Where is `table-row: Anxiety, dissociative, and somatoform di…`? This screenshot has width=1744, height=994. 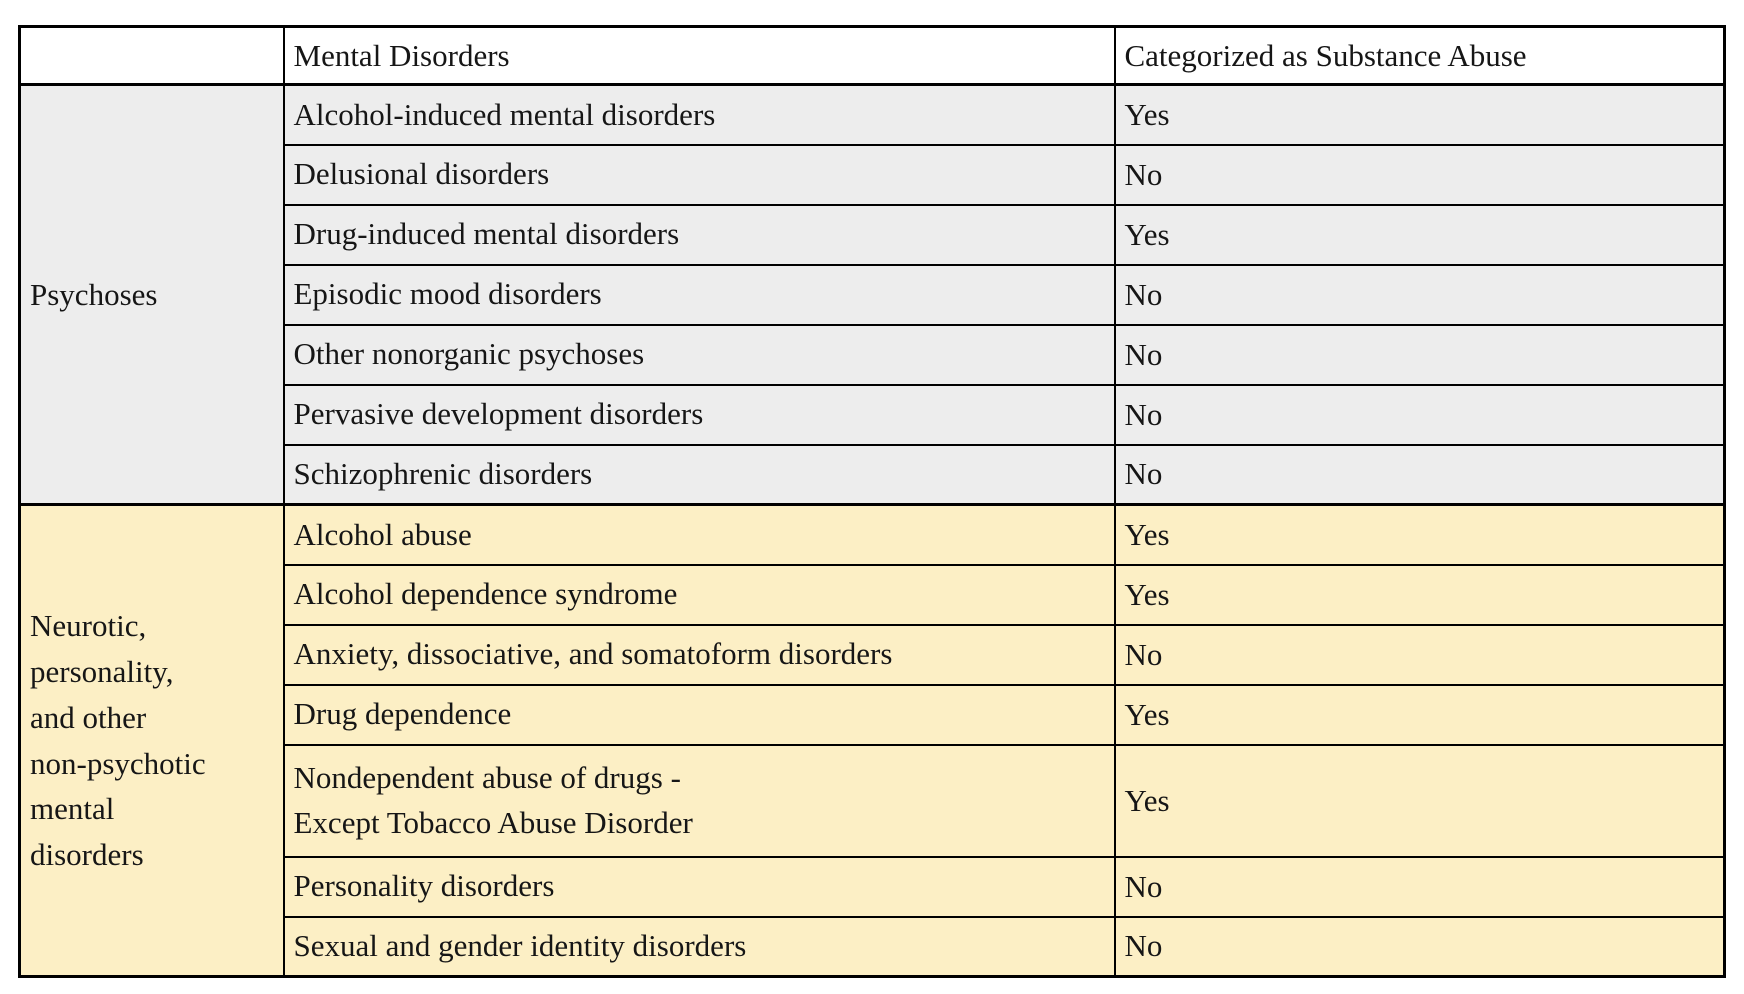
table-row: Anxiety, dissociative, and somatoform di… is located at coordinates (873, 654).